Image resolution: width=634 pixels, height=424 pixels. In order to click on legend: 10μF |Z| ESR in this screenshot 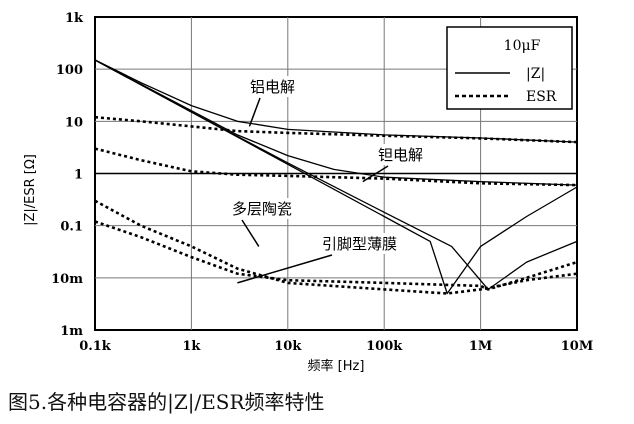, I will do `click(509, 68)`.